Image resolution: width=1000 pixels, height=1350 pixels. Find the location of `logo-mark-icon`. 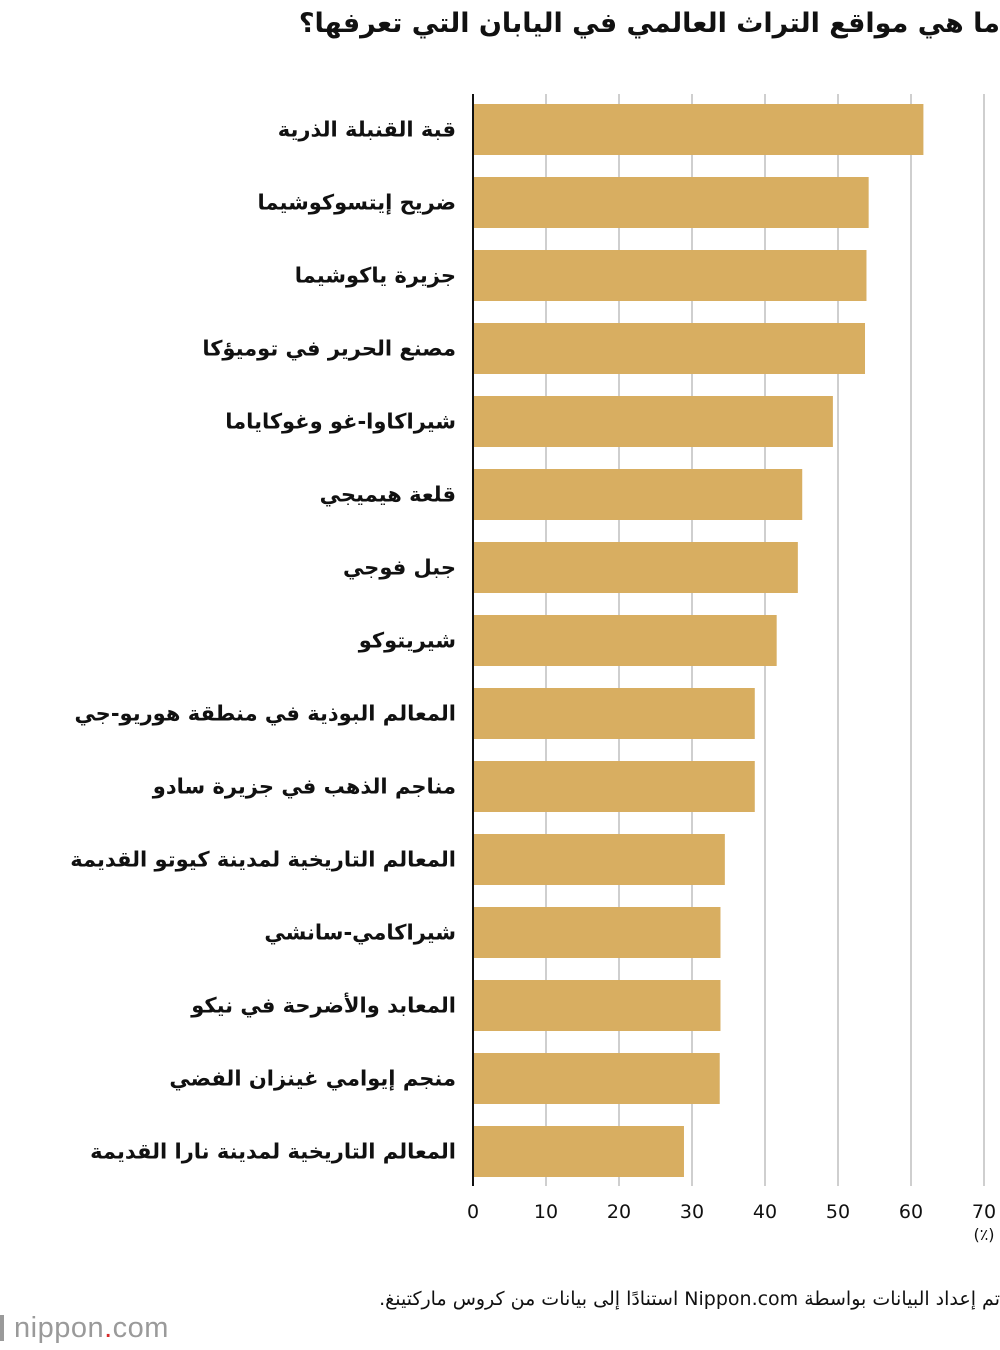

logo-mark-icon is located at coordinates (2, 1328).